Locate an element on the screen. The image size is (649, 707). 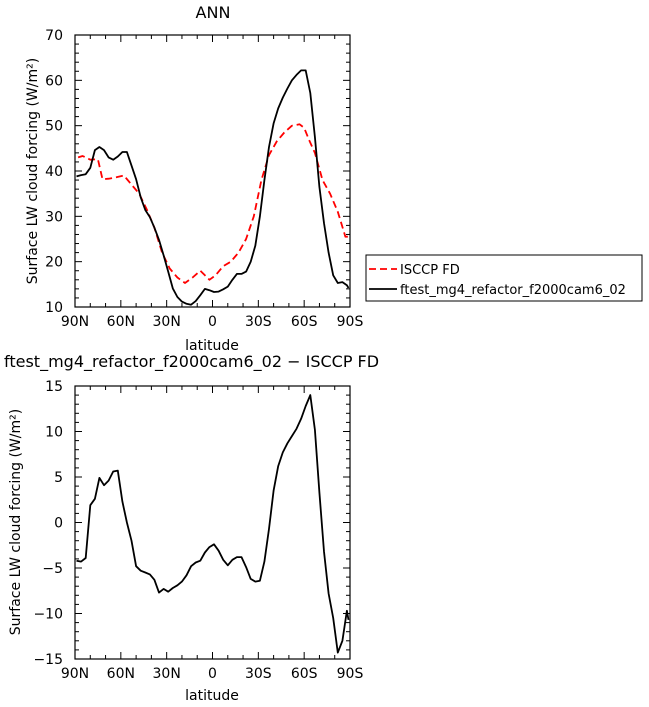
top-y-axis-label: Surface LW cloud forcing (W/m²) is located at coordinates (33, 171).